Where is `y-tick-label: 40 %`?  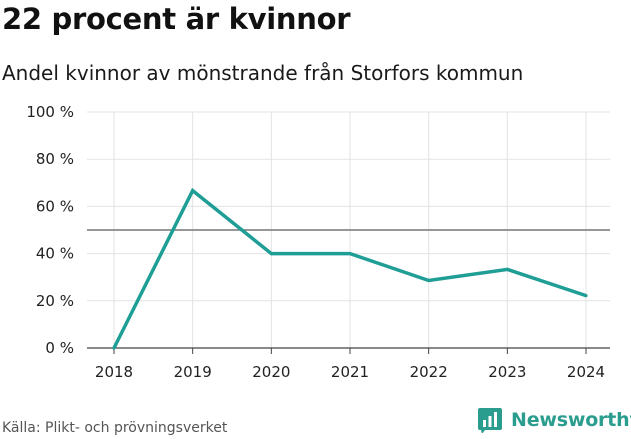
y-tick-label: 40 % is located at coordinates (55, 254).